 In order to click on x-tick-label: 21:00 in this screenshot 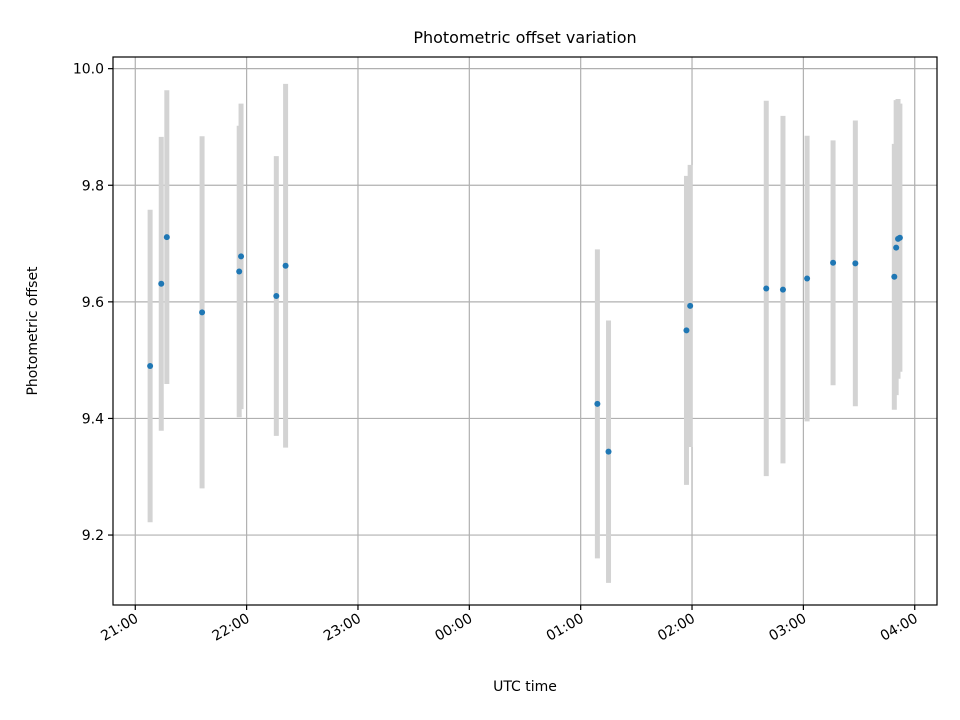, I will do `click(119, 628)`.